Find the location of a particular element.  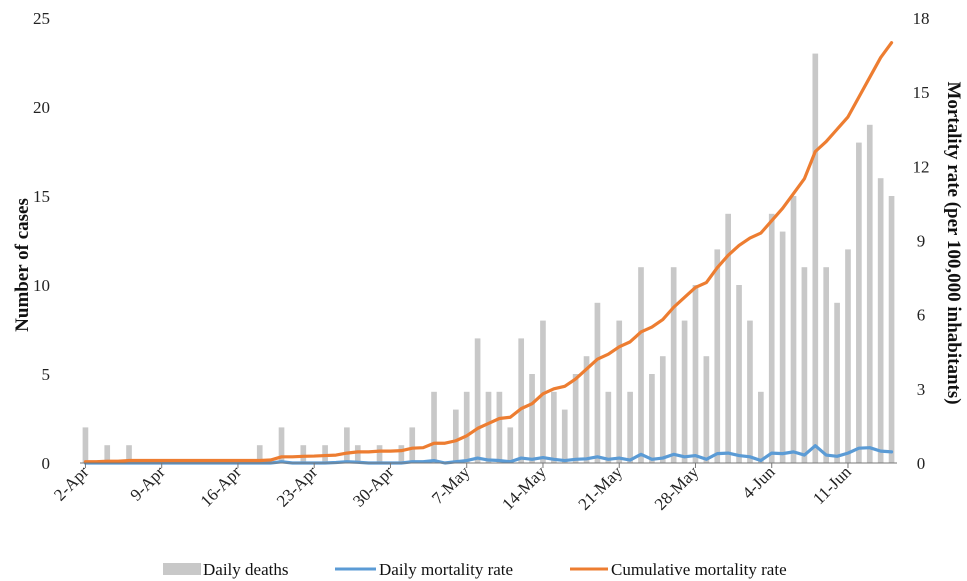

legend-label-daily-deaths: Daily deaths is located at coordinates (245, 569).